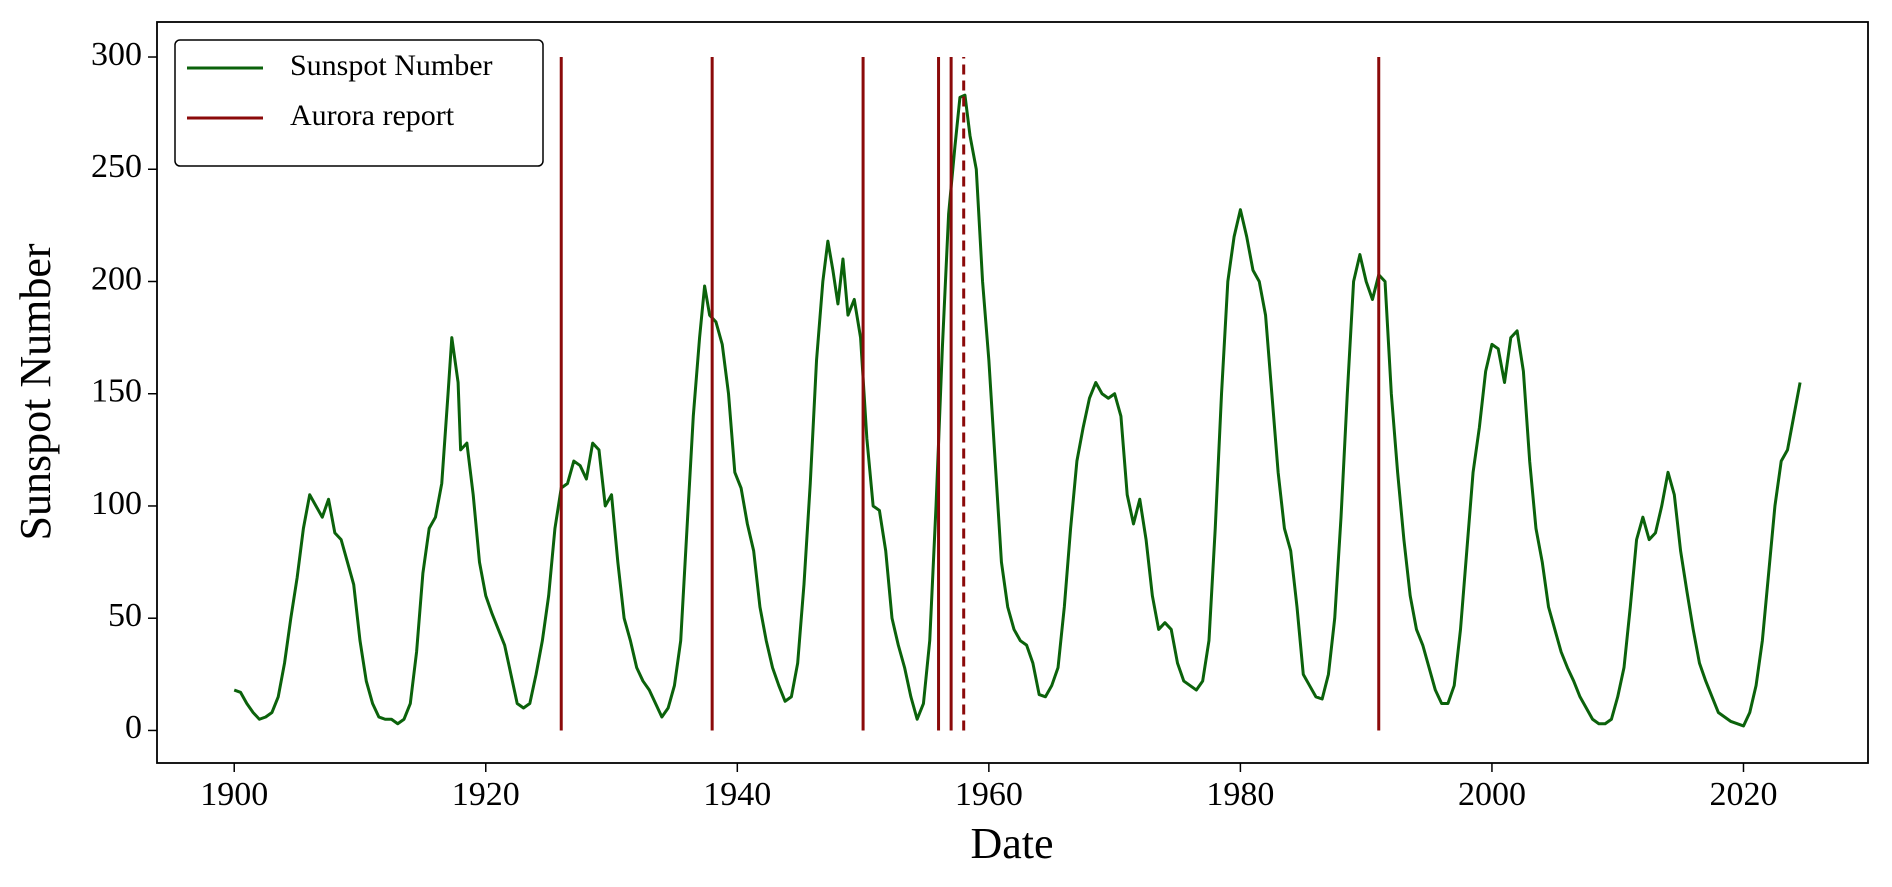 The image size is (1892, 887). What do you see at coordinates (116, 391) in the screenshot?
I see `y-tick-label: 150` at bounding box center [116, 391].